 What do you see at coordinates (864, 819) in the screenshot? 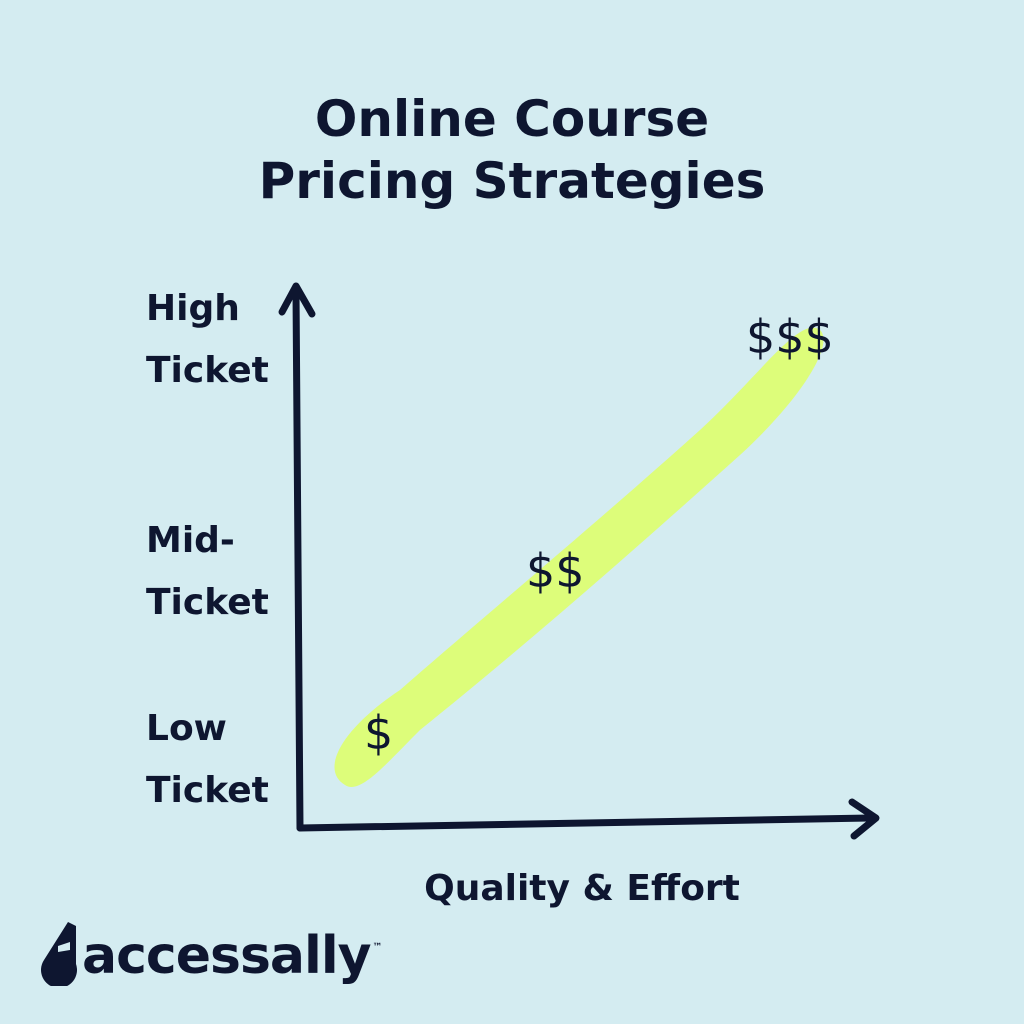
I see `x-axis-arrowhead` at bounding box center [864, 819].